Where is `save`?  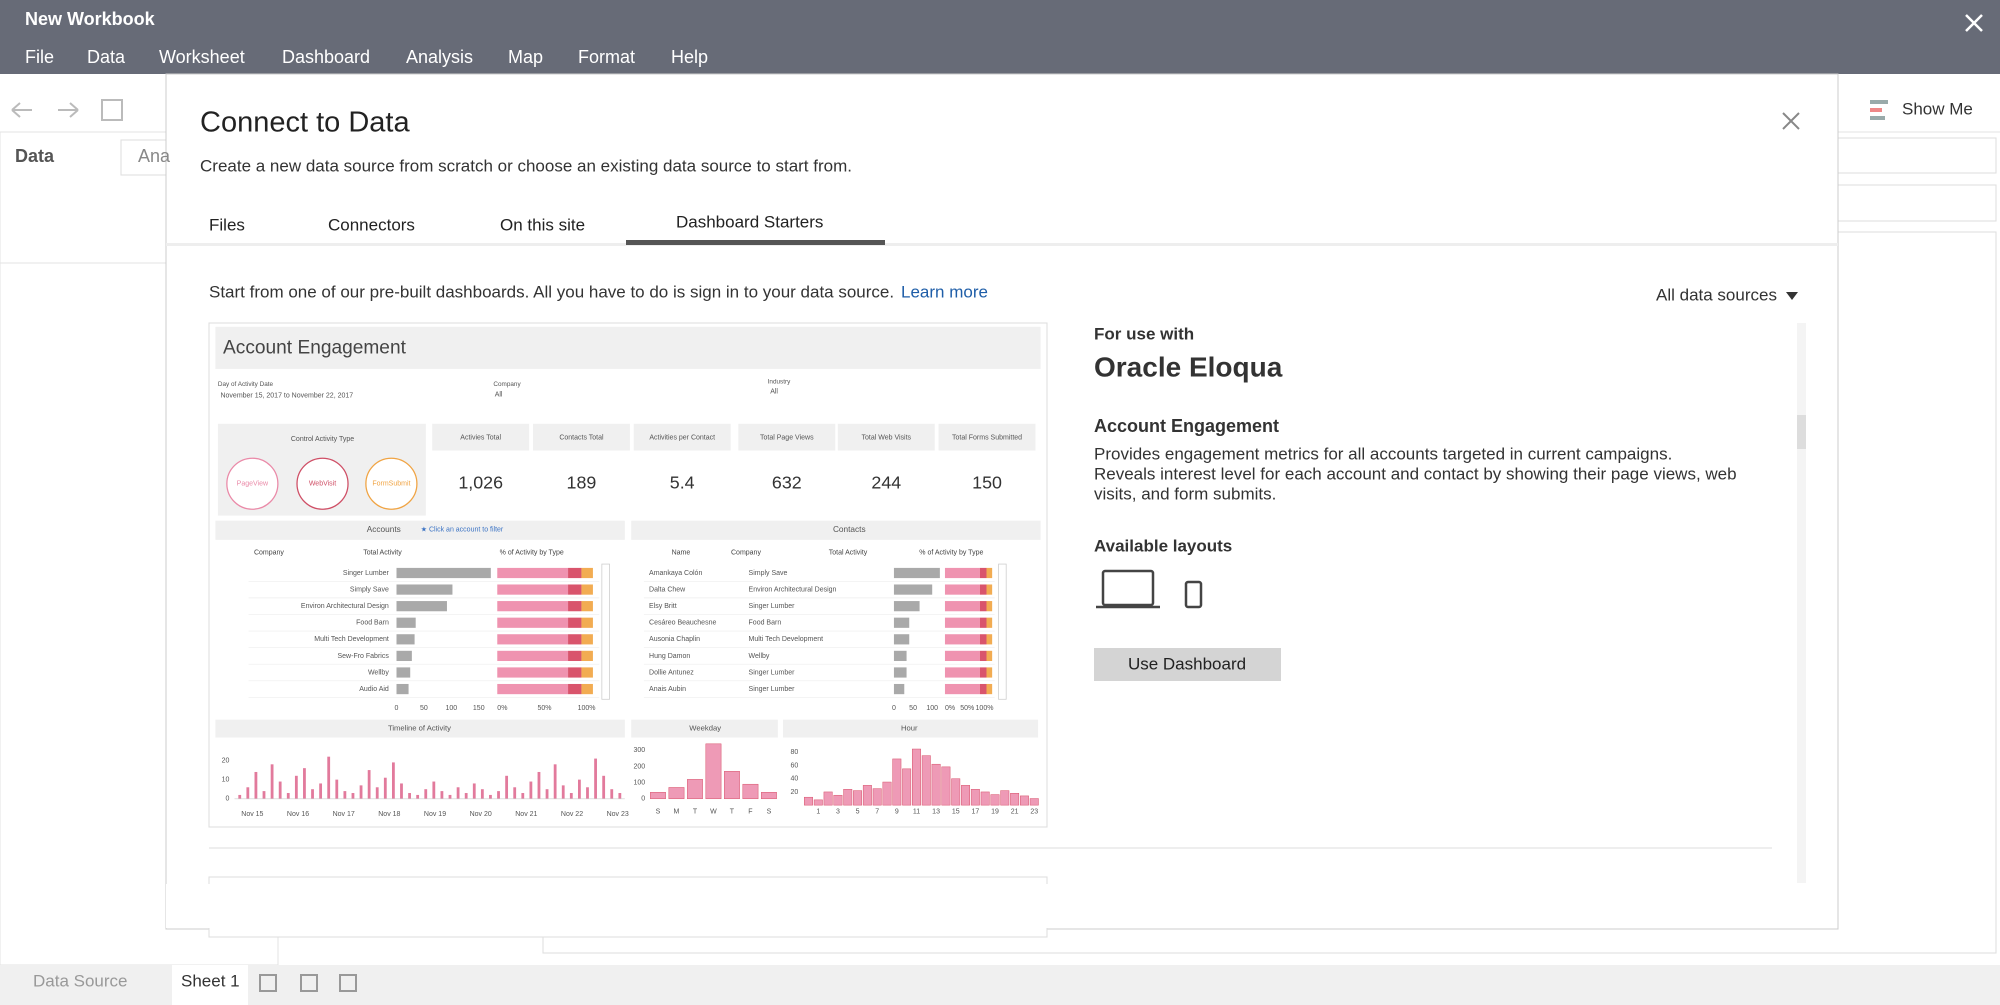
save is located at coordinates (112, 110).